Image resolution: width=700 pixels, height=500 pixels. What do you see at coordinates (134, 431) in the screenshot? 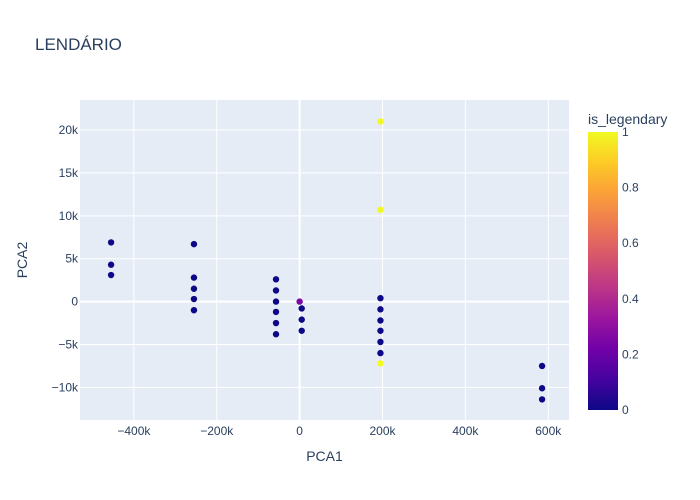
I see `x-tick-label: −400k` at bounding box center [134, 431].